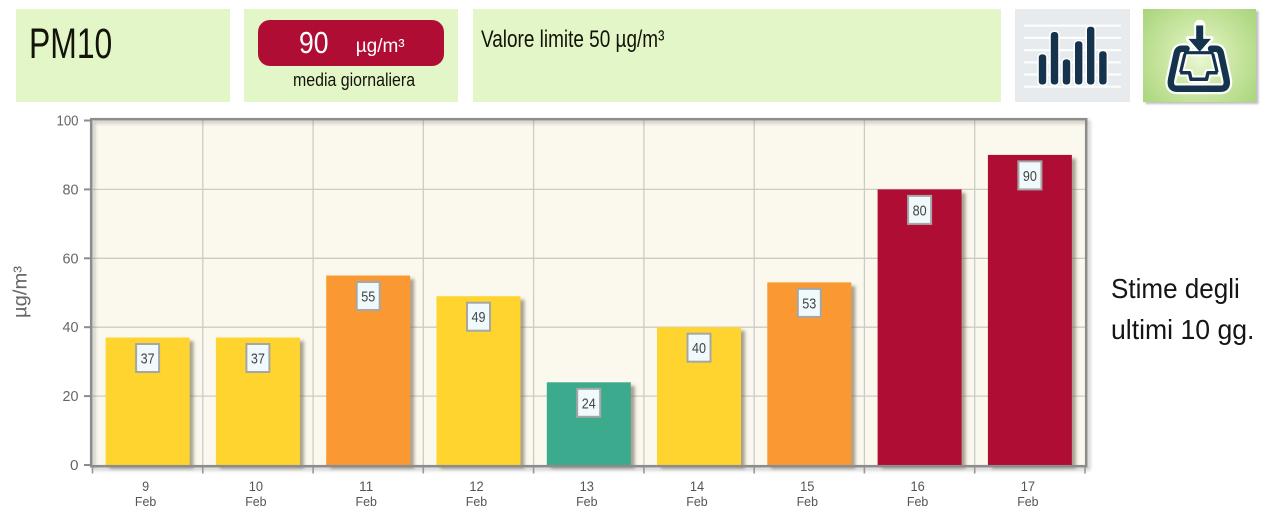  I want to click on svg-text: 24, so click(589, 403).